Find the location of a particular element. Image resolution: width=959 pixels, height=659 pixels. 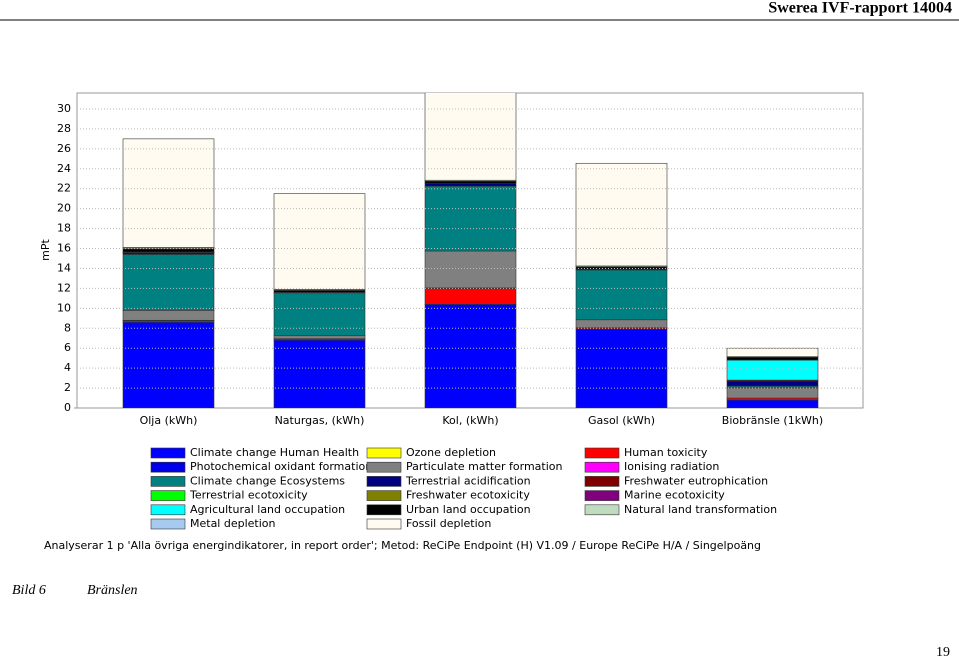

y-tick-label: 30 is located at coordinates (64, 108).